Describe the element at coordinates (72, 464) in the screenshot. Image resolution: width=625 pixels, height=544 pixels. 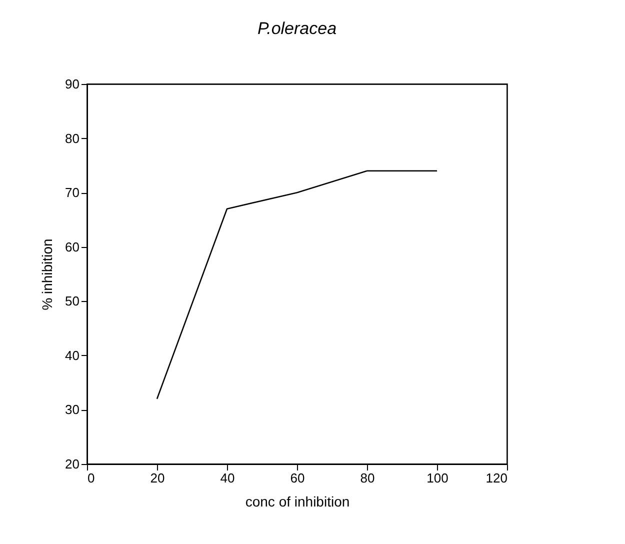
I see `y-tick-label: 20` at that location.